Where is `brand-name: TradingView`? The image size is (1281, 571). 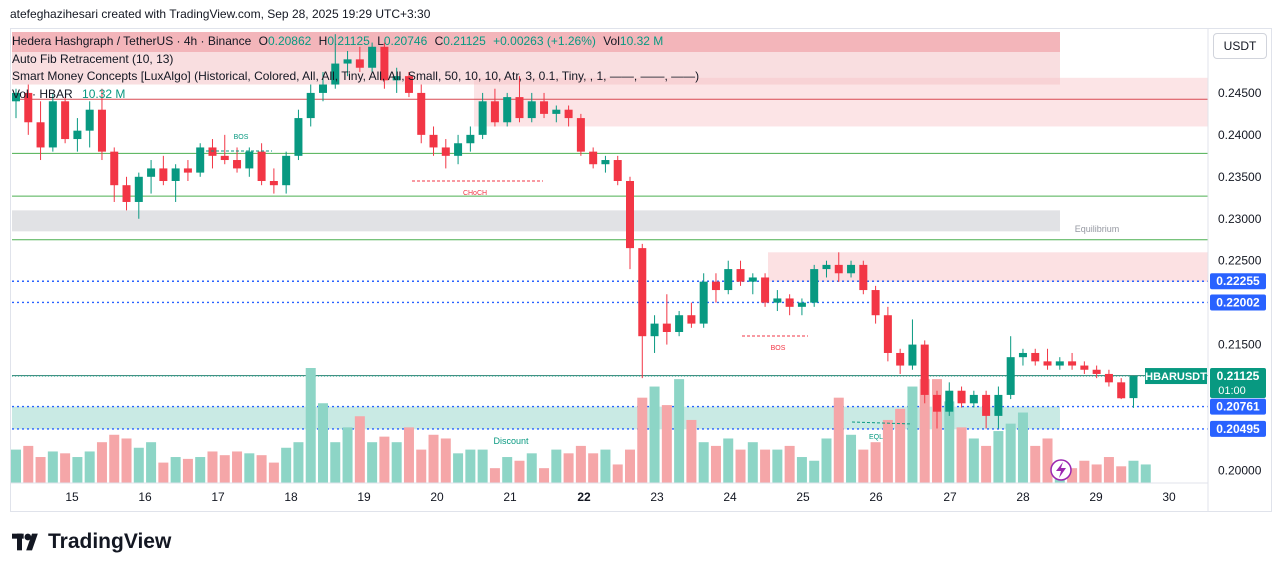
brand-name: TradingView is located at coordinates (110, 541).